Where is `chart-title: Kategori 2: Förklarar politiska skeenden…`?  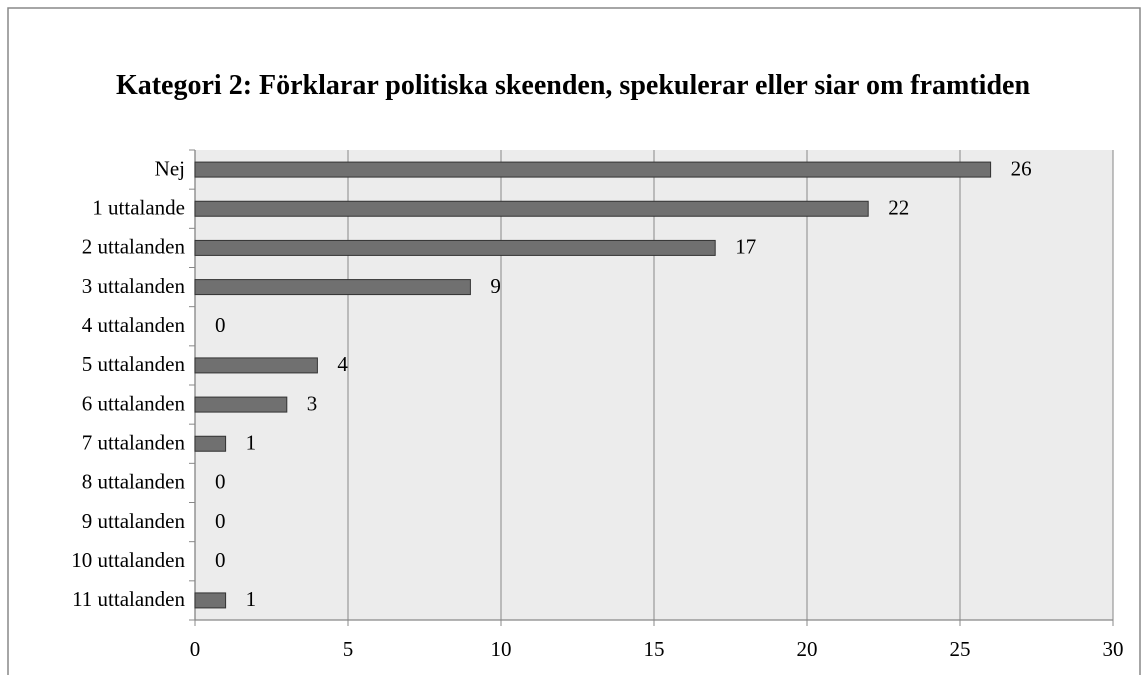
chart-title: Kategori 2: Förklarar politiska skeenden… is located at coordinates (573, 85).